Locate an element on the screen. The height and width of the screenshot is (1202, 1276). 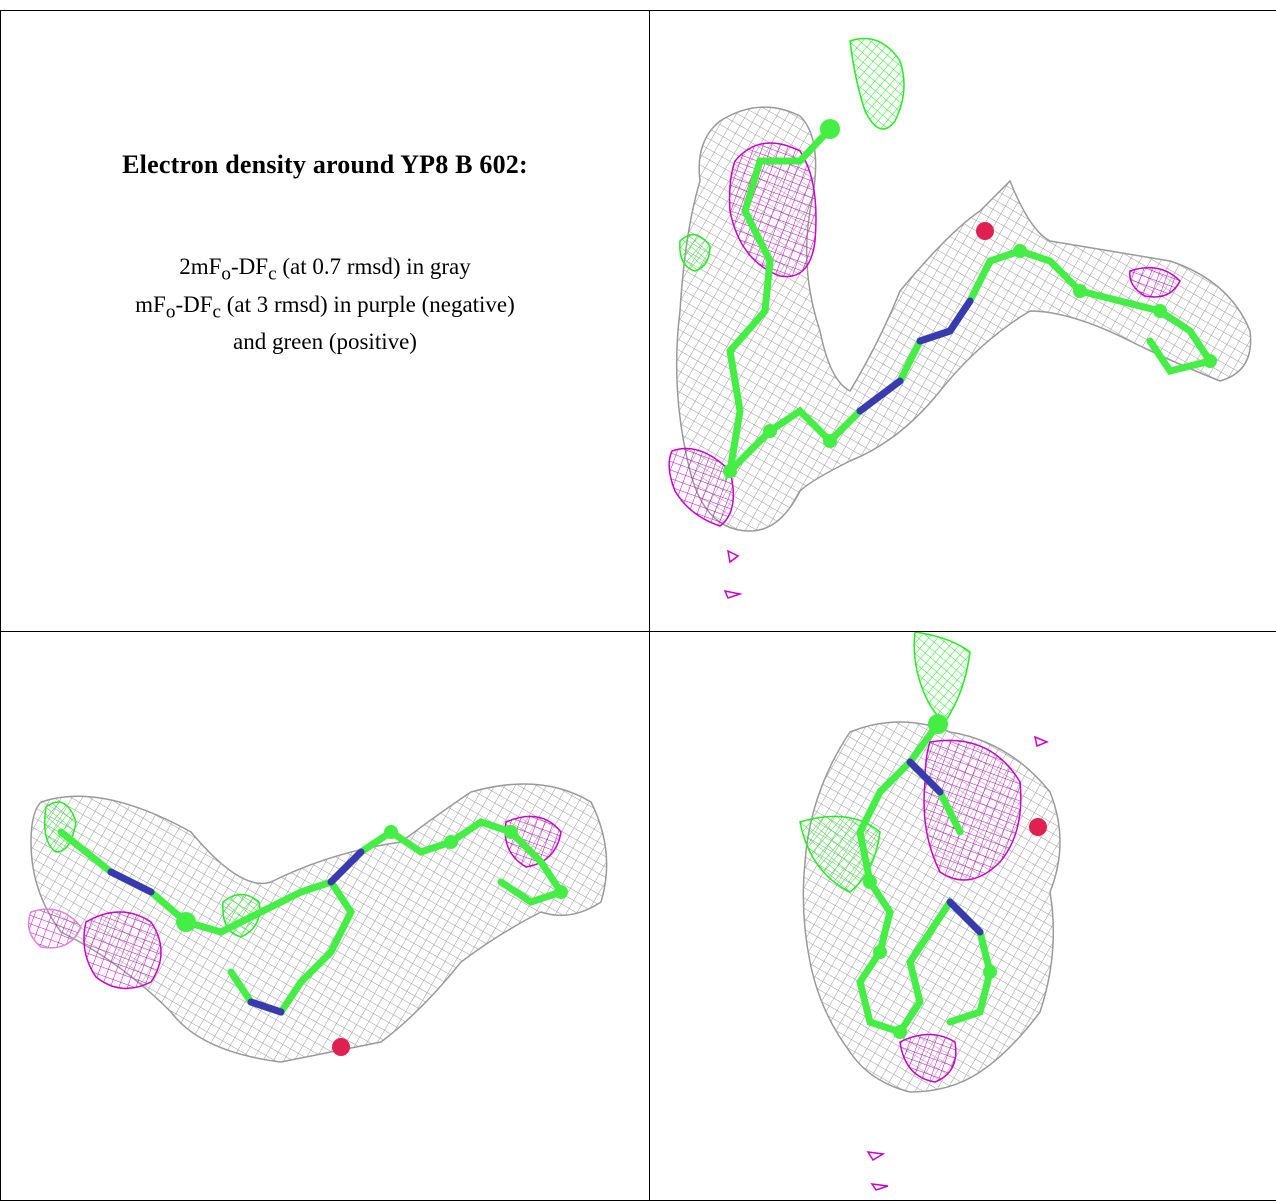
caption-line-purple: mFo-DFc (at 3 rmsd) in purple (negative) is located at coordinates (325, 307).